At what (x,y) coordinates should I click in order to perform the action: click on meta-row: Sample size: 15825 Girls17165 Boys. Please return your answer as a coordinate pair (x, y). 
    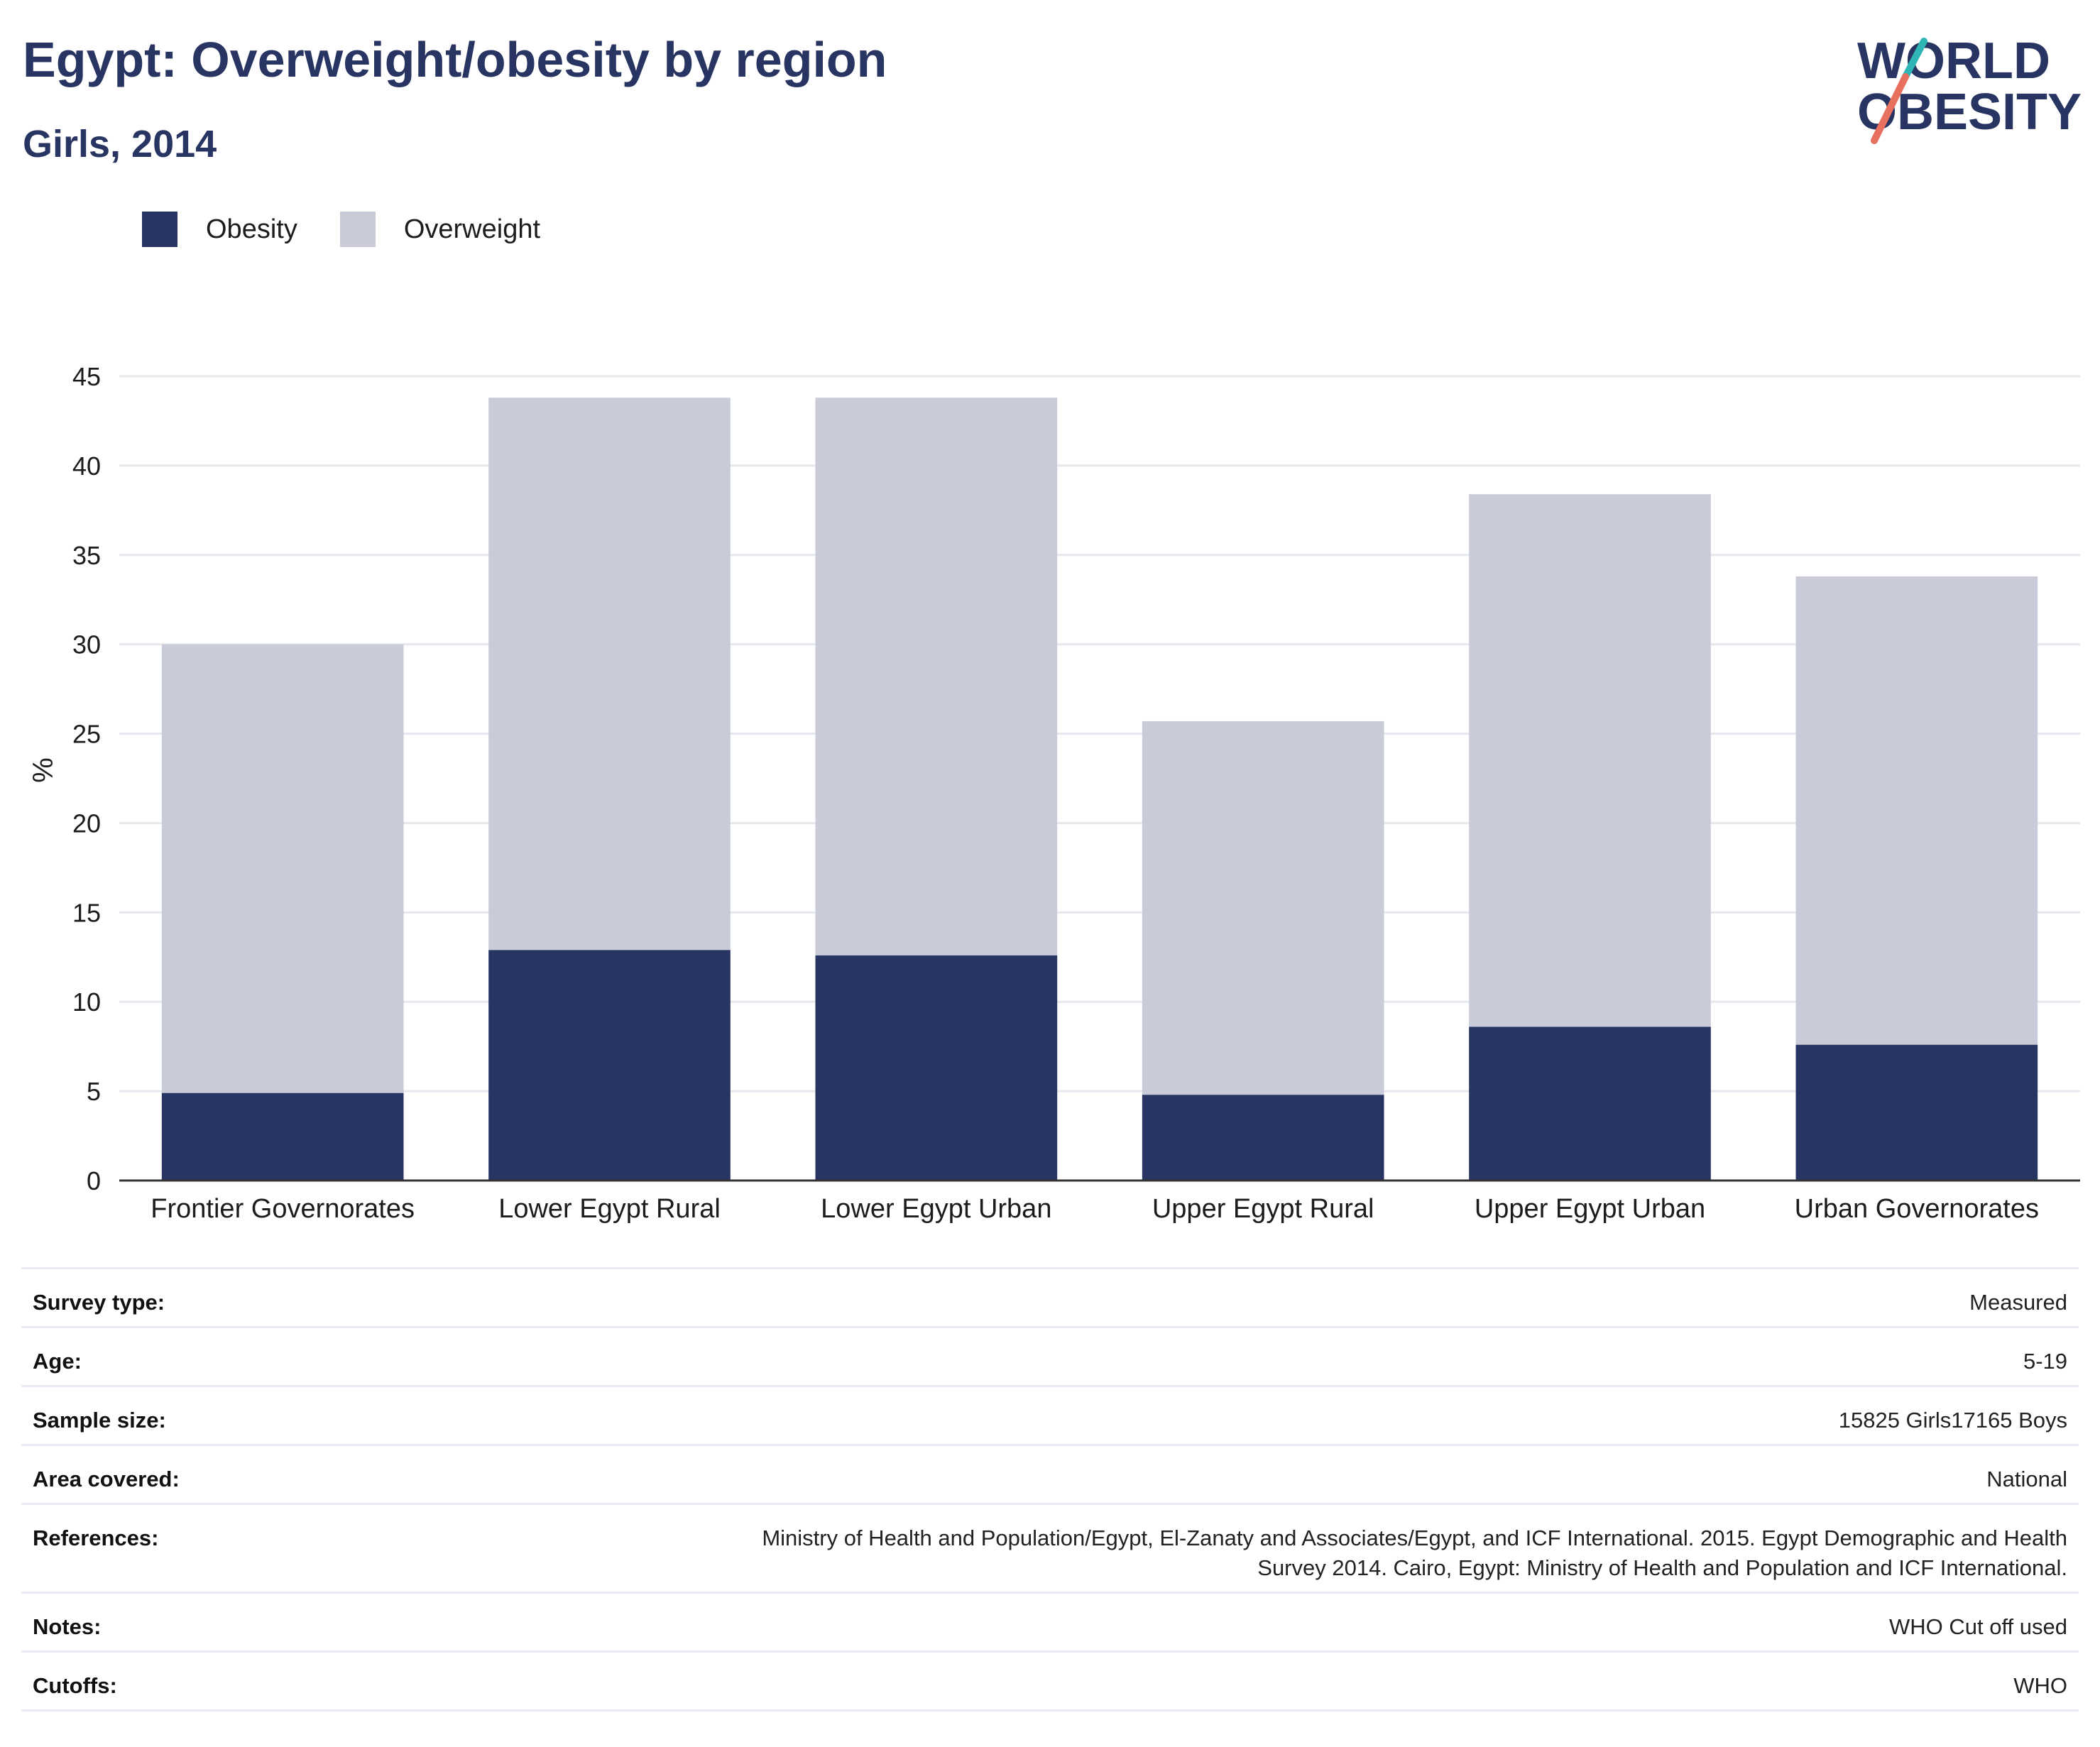
    Looking at the image, I should click on (1050, 1414).